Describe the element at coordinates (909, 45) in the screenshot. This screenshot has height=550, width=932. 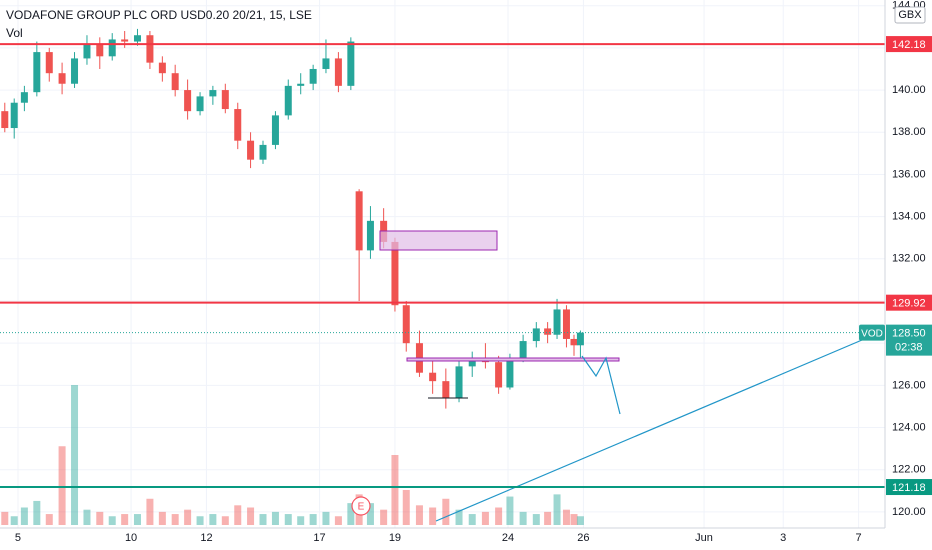
I see `price-label: 142.18` at that location.